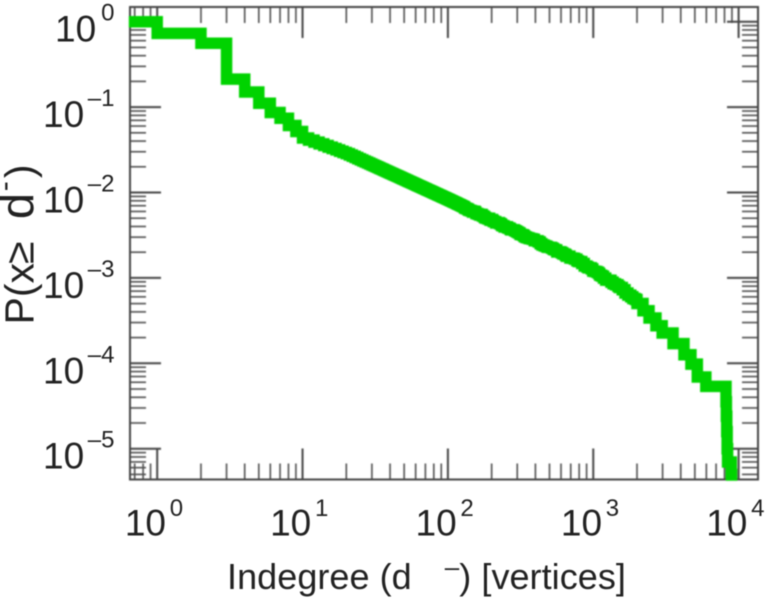  I want to click on svg-text: –2, so click(101, 184).